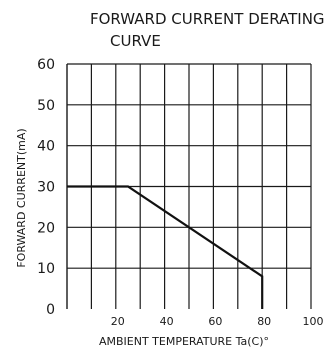 The height and width of the screenshot is (351, 330). Describe the element at coordinates (46, 147) in the screenshot. I see `y-tick-label: 40` at that location.